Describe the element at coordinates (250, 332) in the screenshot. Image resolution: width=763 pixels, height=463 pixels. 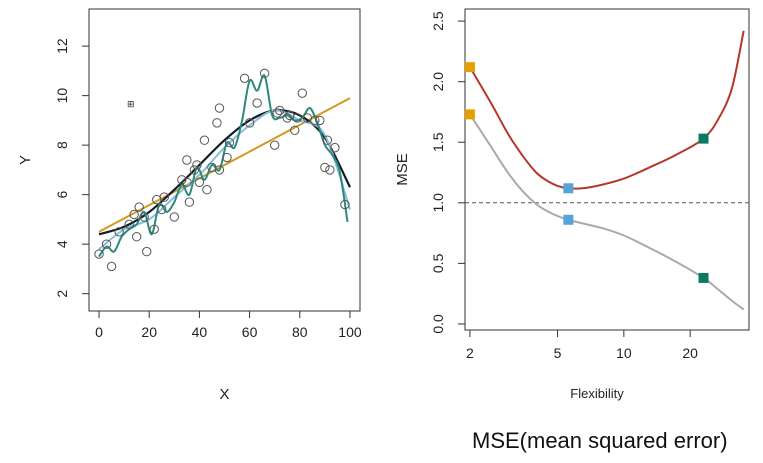
I see `left-x-tick-label: 60` at that location.